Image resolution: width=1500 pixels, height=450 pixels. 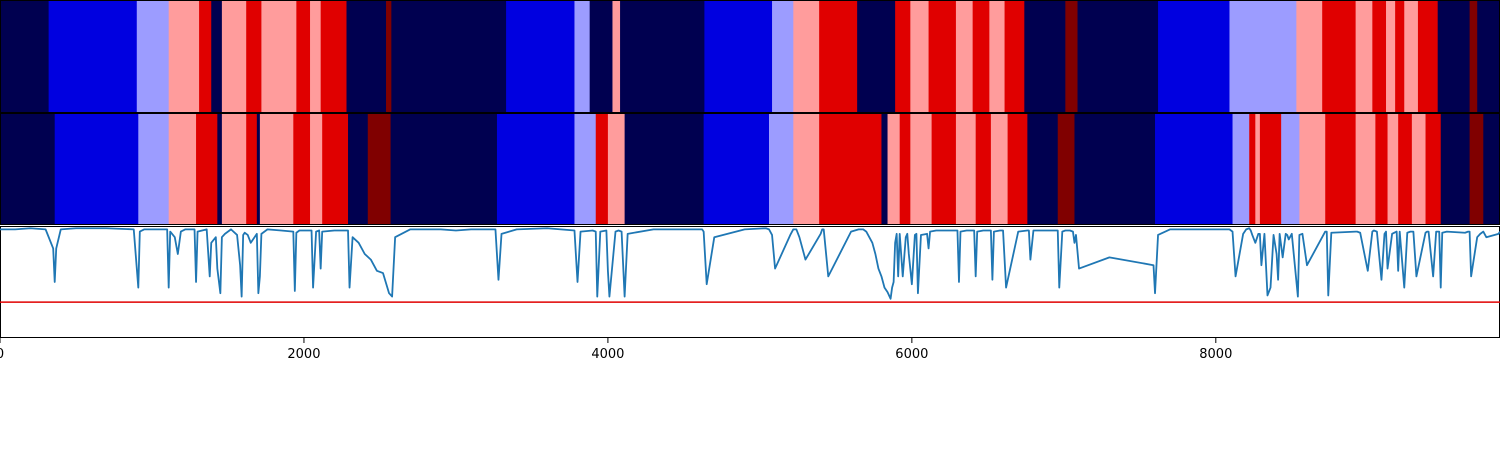 I want to click on x-tick-label: 0, so click(x=2, y=354).